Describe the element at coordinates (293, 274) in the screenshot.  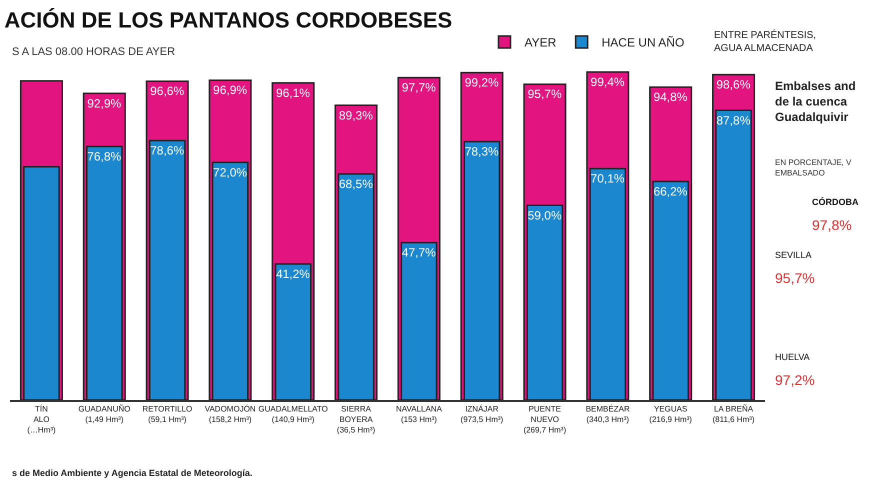
I see `data-label: 41,2%` at that location.